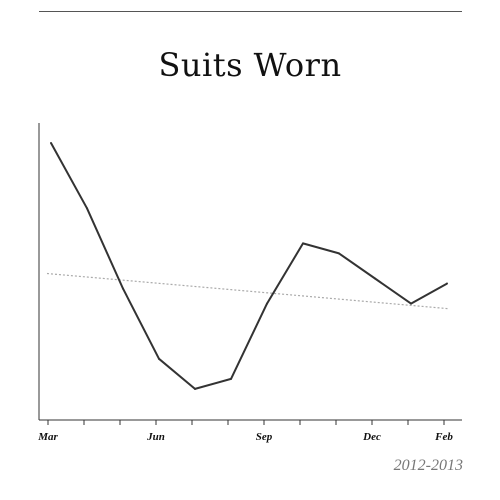  Describe the element at coordinates (264, 437) in the screenshot. I see `x-tick-label-sep: Sep` at that location.